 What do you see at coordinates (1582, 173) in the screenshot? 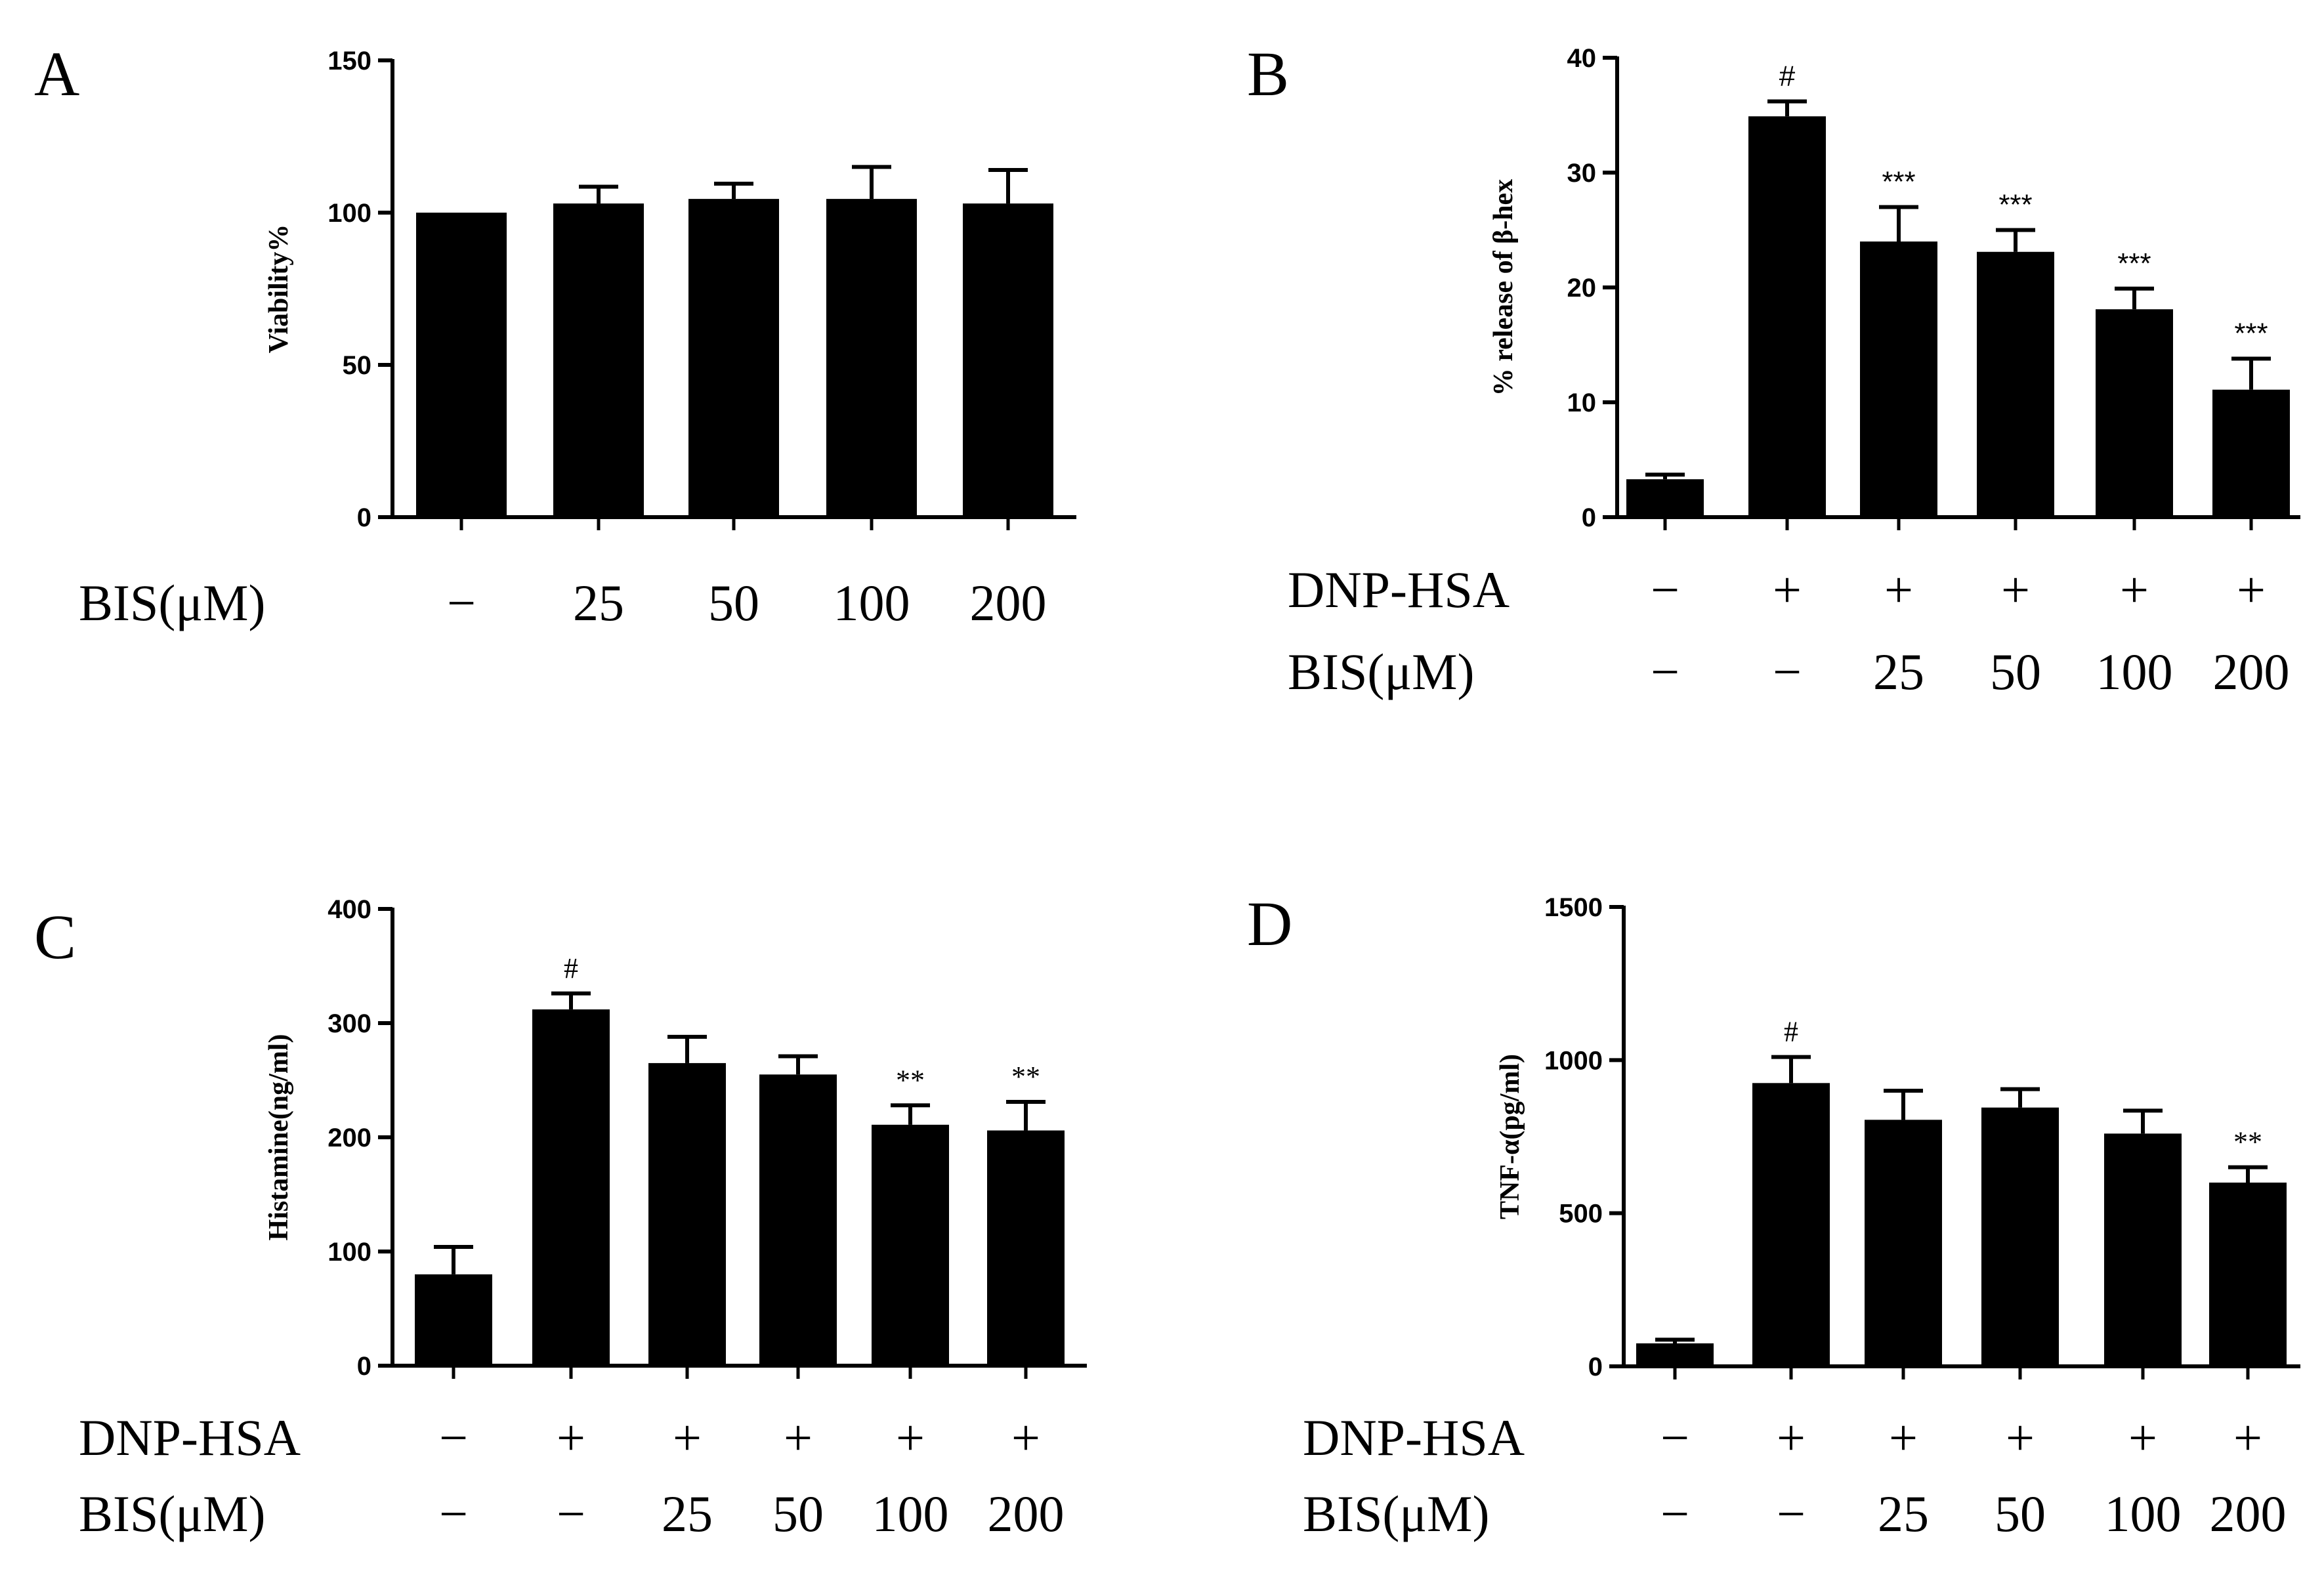
I see `y-tick-label: 30` at bounding box center [1582, 173].